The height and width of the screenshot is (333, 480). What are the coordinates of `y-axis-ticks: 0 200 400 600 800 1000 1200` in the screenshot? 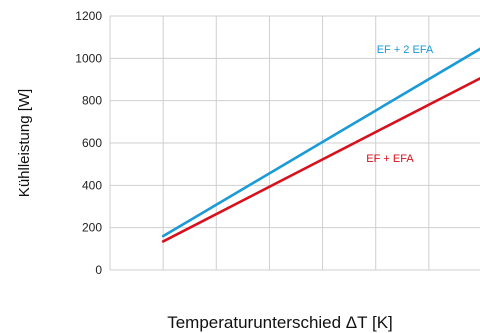 It's located at (88, 143).